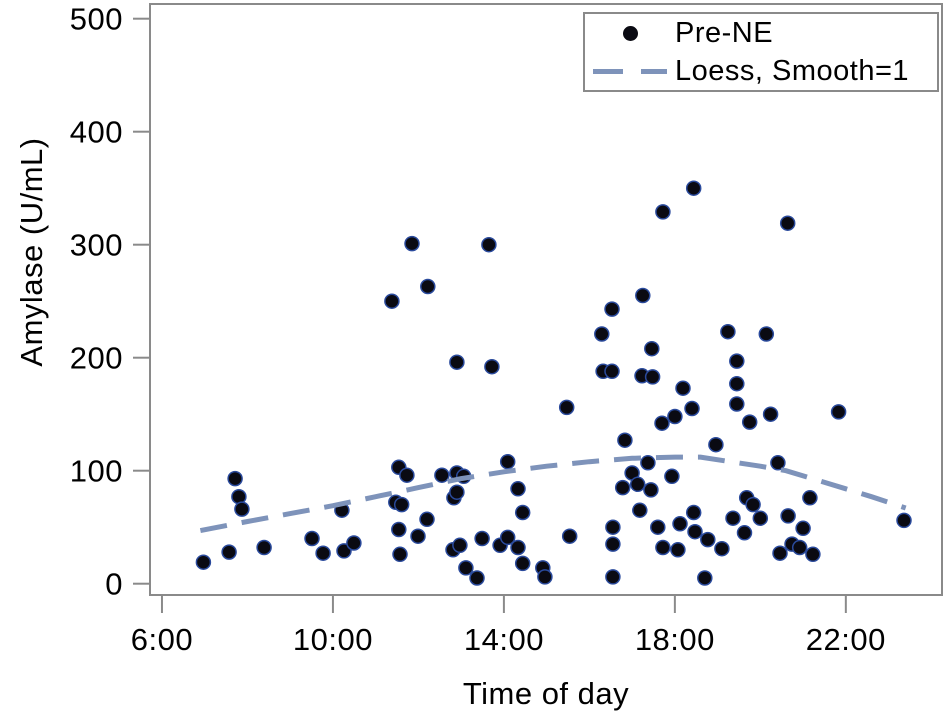 The height and width of the screenshot is (718, 950). What do you see at coordinates (630, 33) in the screenshot?
I see `pre-ne-dot-marker` at bounding box center [630, 33].